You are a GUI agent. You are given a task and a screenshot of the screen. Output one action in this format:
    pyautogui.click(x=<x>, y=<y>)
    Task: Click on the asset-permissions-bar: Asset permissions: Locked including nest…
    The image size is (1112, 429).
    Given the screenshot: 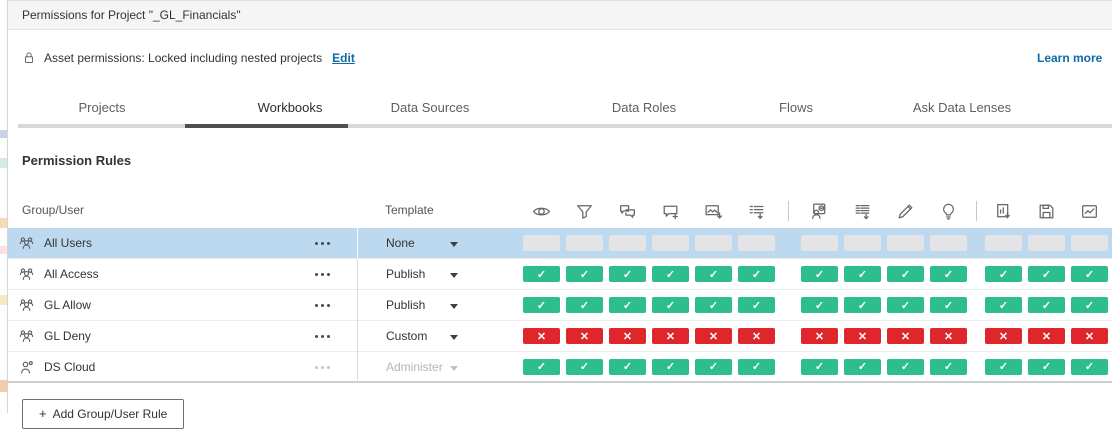 What is the action you would take?
    pyautogui.click(x=188, y=57)
    